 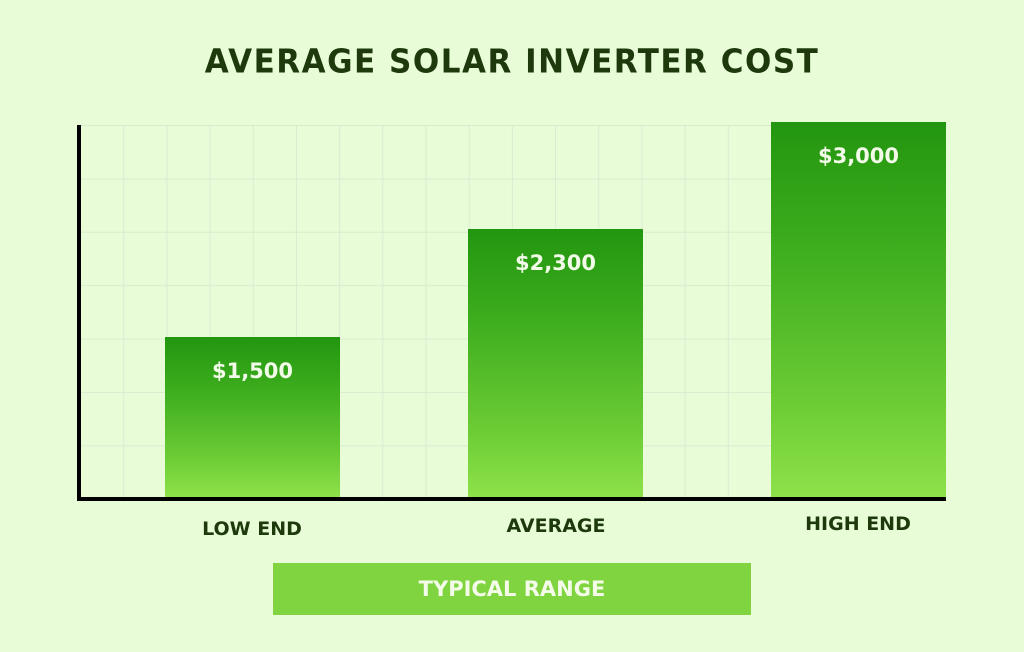 I want to click on bar-value-label: $2,300, so click(x=555, y=263).